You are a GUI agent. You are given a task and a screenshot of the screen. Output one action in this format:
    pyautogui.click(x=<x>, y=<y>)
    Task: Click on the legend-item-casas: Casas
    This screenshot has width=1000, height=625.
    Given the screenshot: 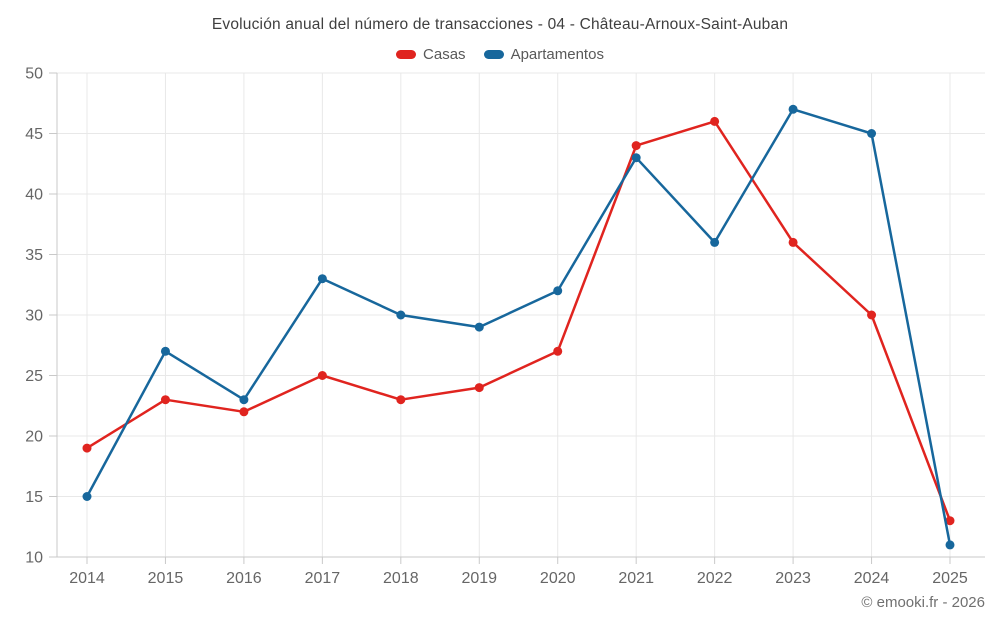 What is the action you would take?
    pyautogui.click(x=431, y=54)
    